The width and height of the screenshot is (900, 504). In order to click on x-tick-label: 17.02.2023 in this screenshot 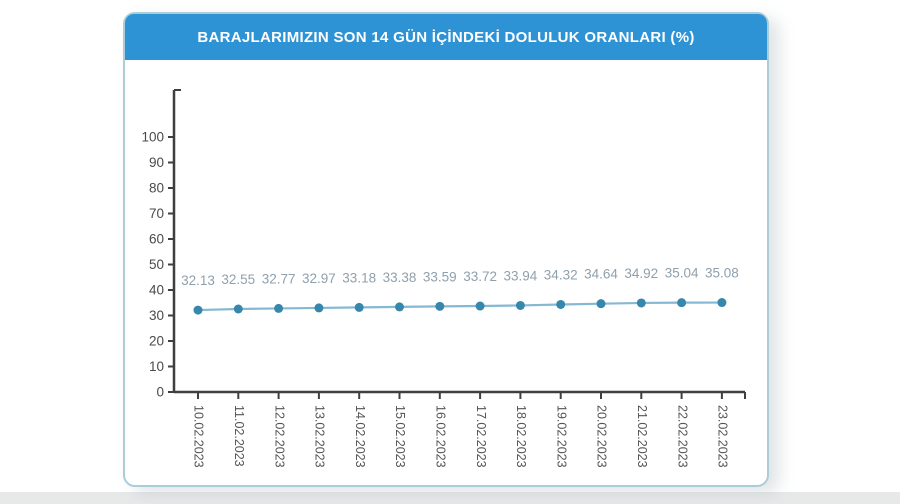, I will do `click(481, 436)`.